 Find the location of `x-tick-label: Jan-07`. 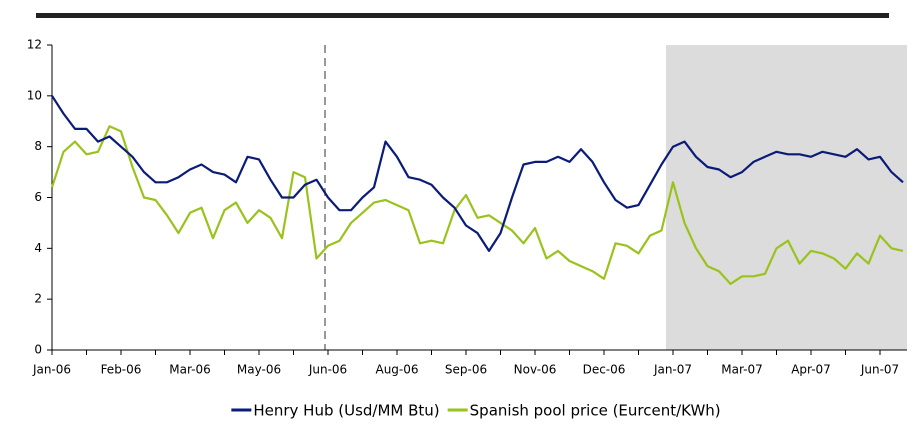

x-tick-label: Jan-07 is located at coordinates (672, 370).